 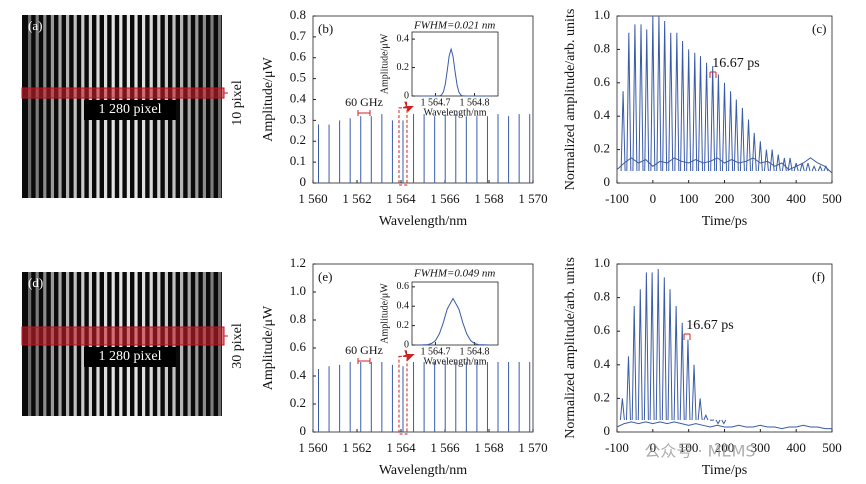 I want to click on y-tick-label: 0.5, so click(x=298, y=77).